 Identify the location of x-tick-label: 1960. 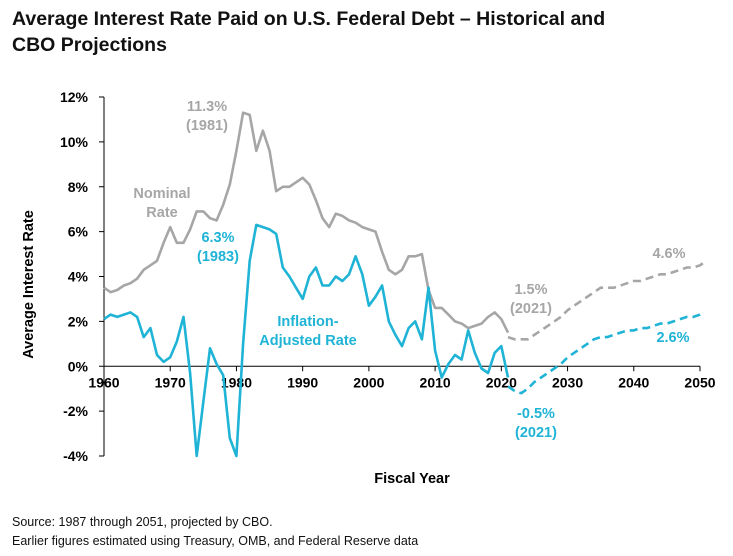
(103, 382).